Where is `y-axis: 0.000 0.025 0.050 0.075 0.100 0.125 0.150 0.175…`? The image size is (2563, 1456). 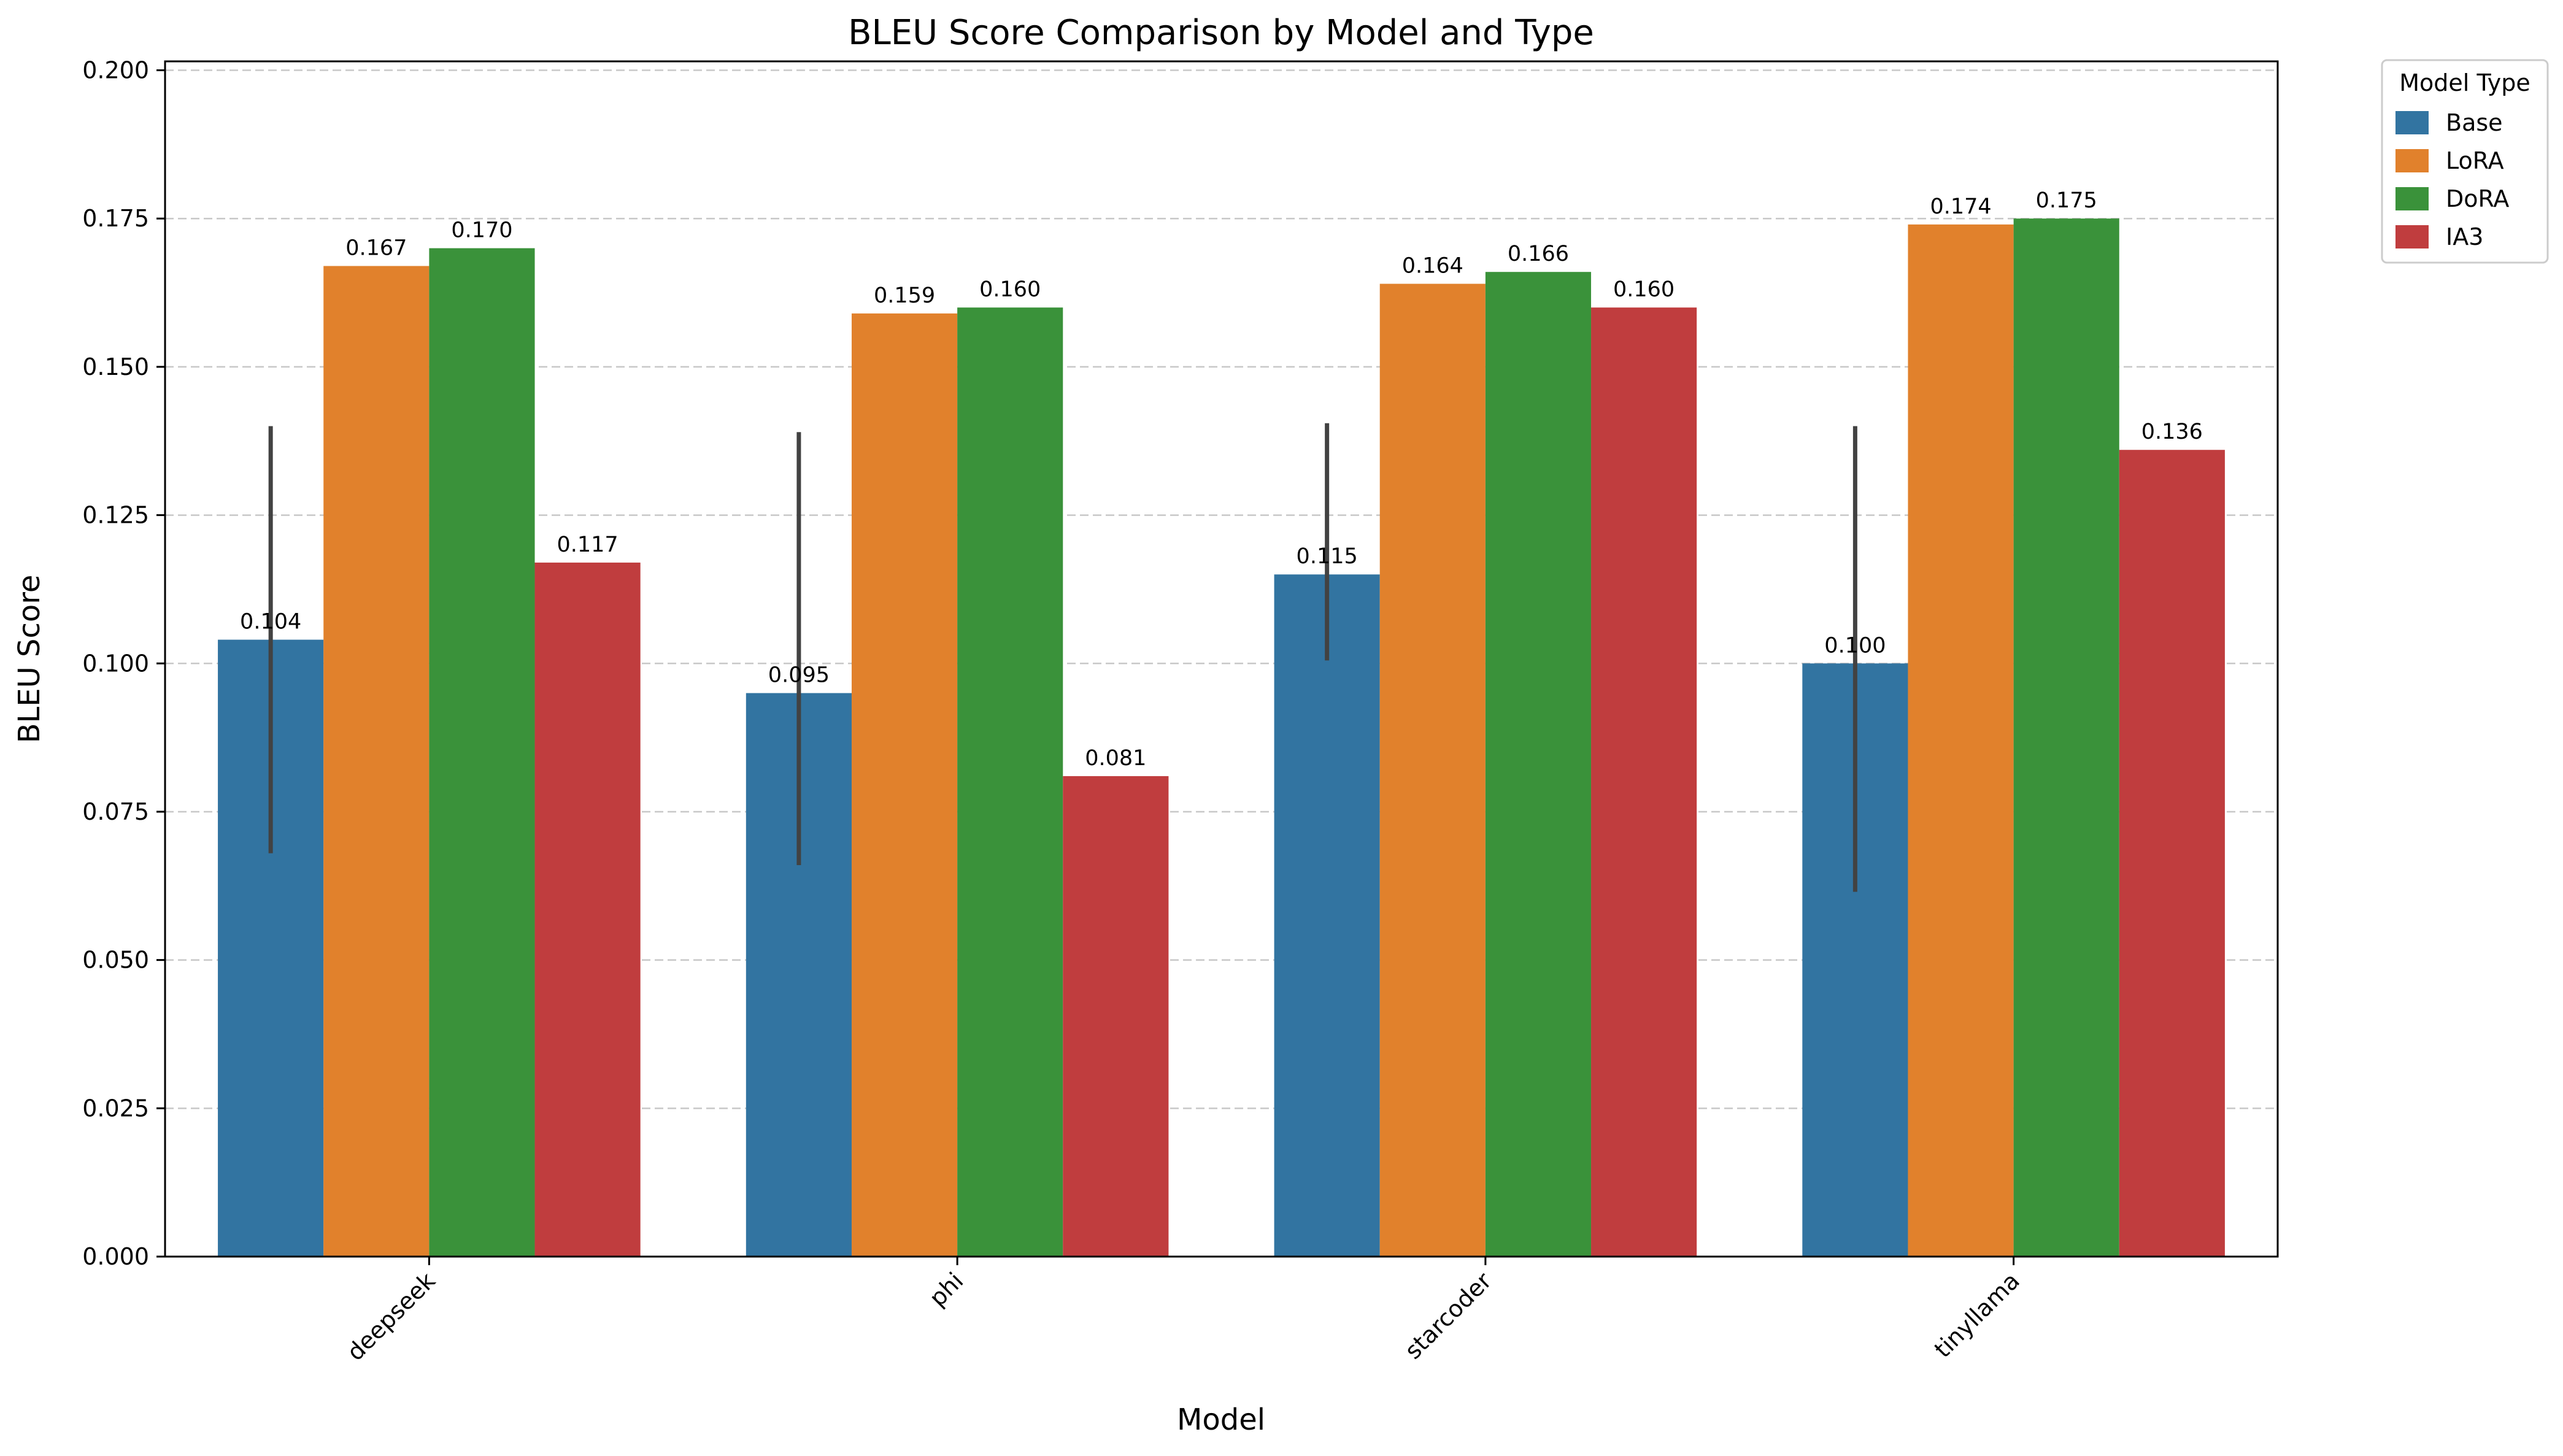 y-axis: 0.000 0.025 0.050 0.075 0.100 0.125 0.150 0.175… is located at coordinates (123, 663).